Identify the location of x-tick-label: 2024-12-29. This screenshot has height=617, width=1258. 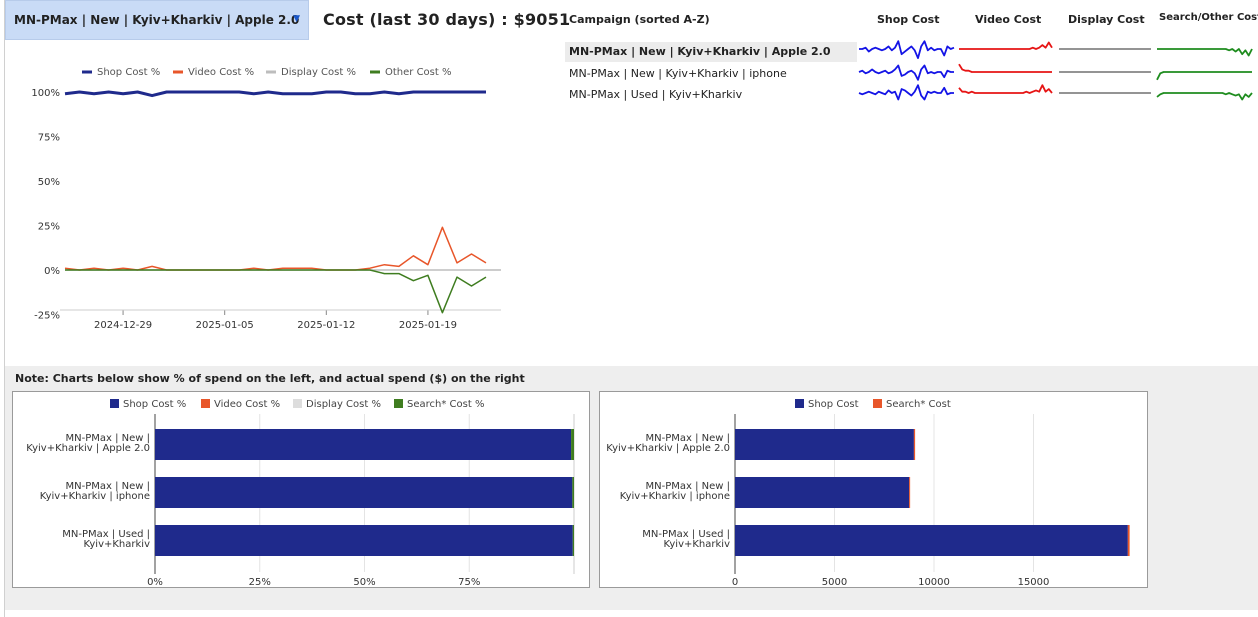
(123, 325).